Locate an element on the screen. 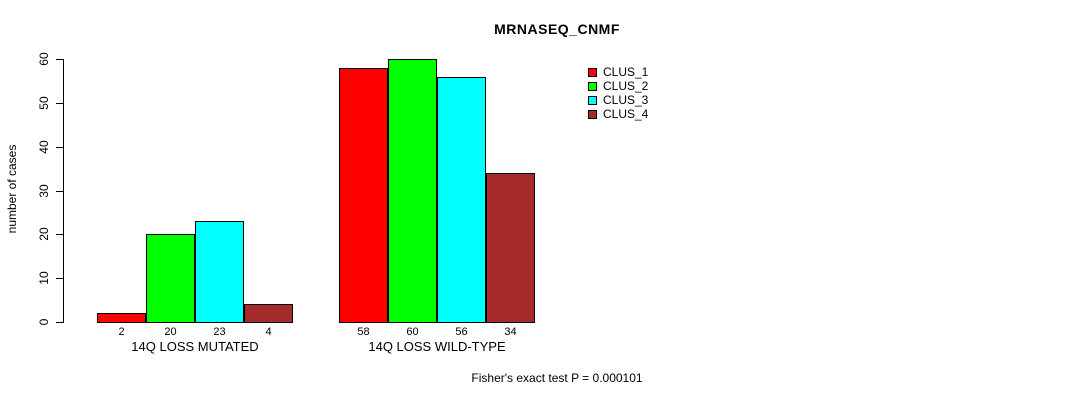  y-tick-label-30: 30 is located at coordinates (44, 190).